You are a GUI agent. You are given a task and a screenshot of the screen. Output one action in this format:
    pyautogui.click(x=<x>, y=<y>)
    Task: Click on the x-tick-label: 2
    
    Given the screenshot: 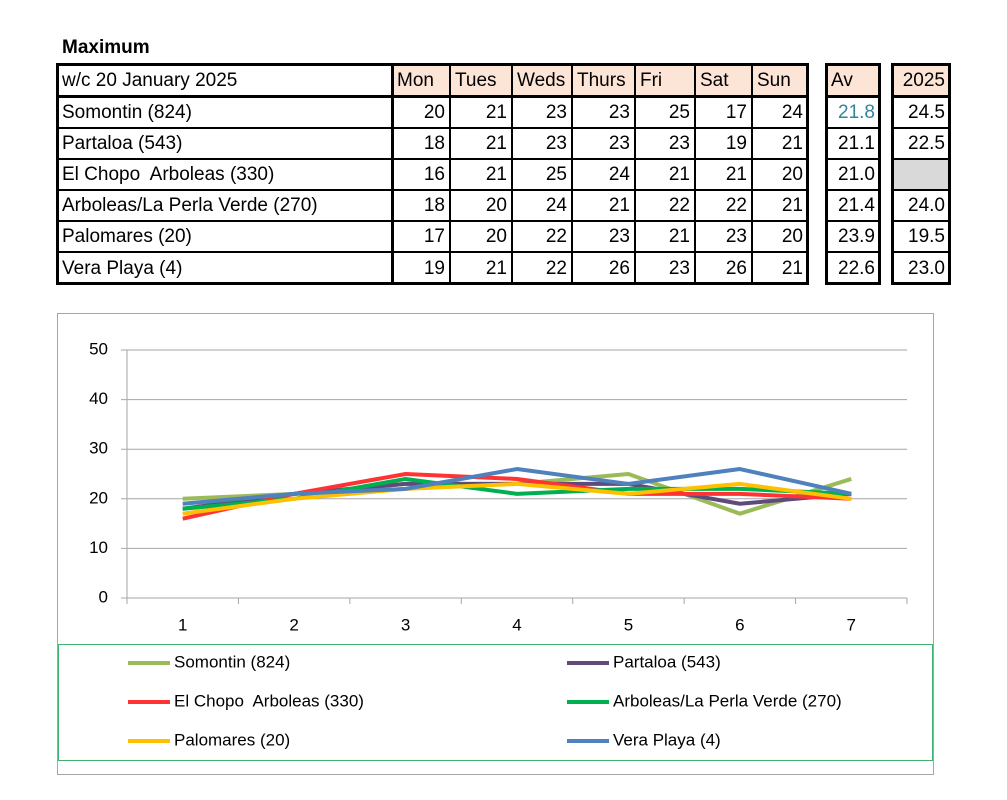 What is the action you would take?
    pyautogui.click(x=293, y=624)
    